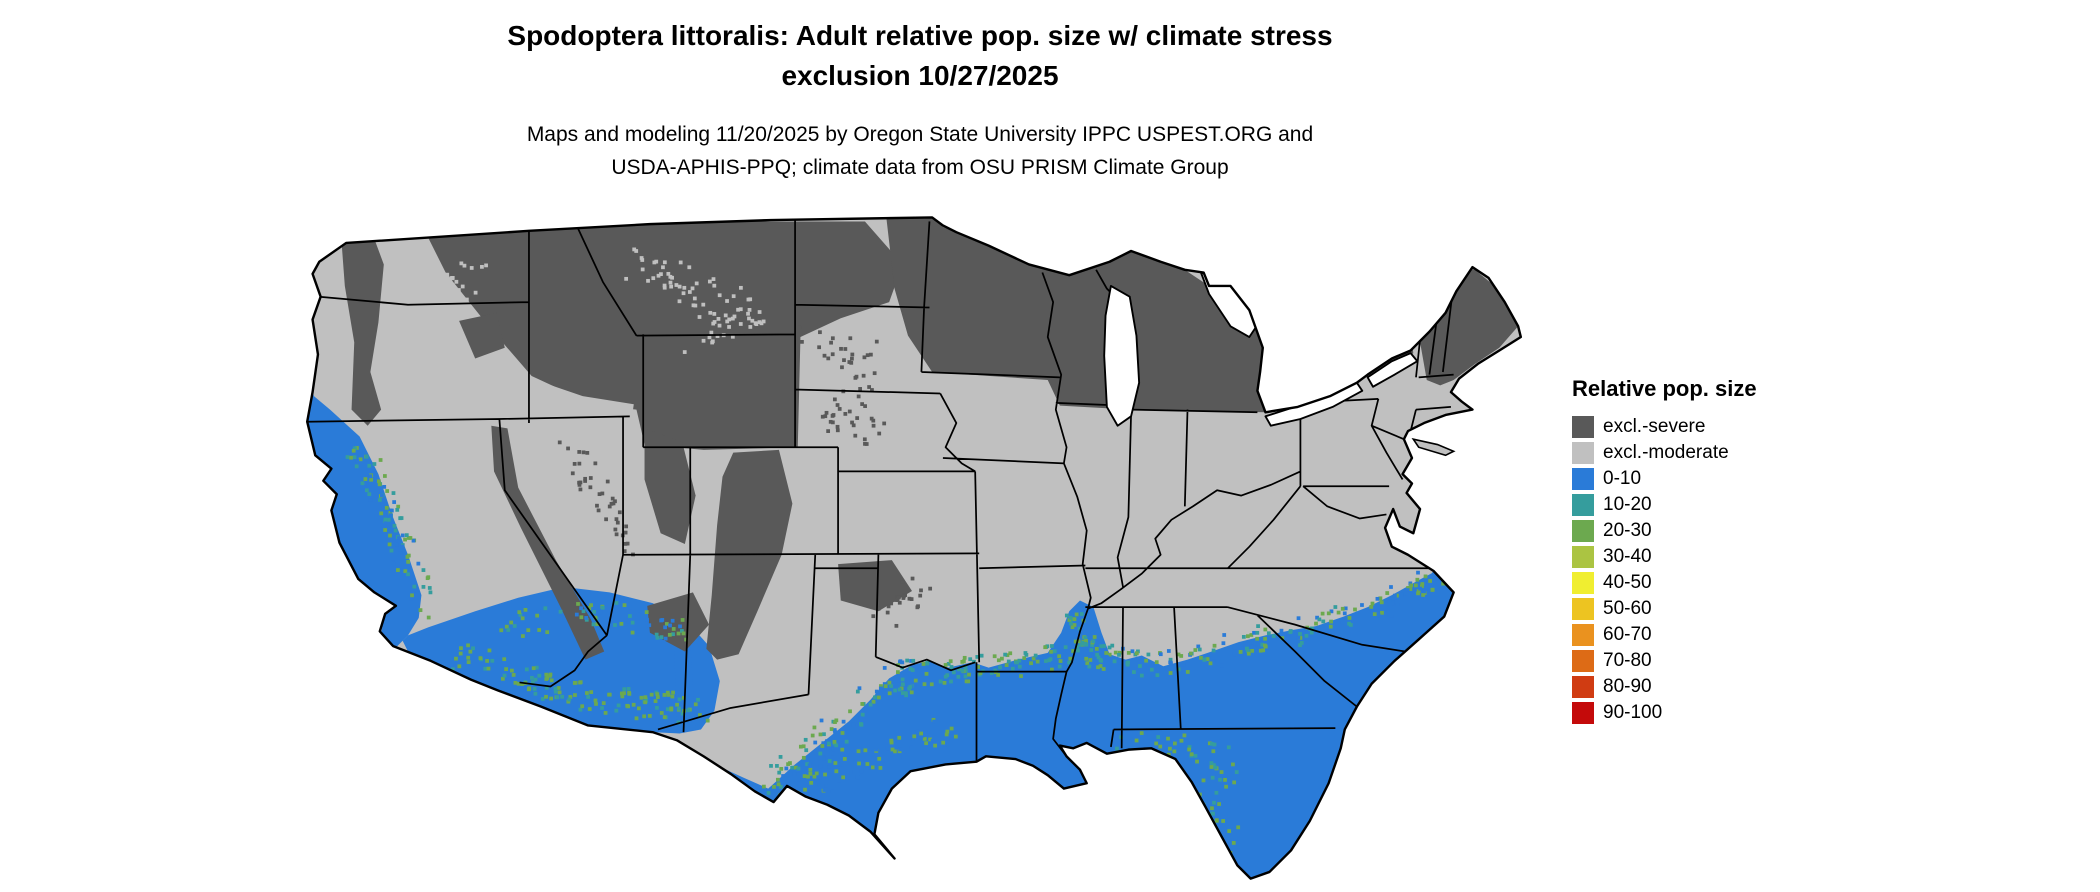 This screenshot has height=892, width=2100. What do you see at coordinates (1627, 530) in the screenshot?
I see `legend-item-label: 20-30` at bounding box center [1627, 530].